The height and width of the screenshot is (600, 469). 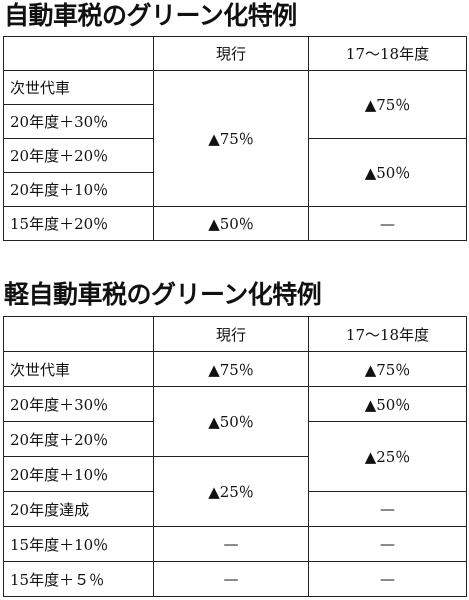 I want to click on table-row: 次世代車 ▲75％ ▲75％, so click(x=235, y=369).